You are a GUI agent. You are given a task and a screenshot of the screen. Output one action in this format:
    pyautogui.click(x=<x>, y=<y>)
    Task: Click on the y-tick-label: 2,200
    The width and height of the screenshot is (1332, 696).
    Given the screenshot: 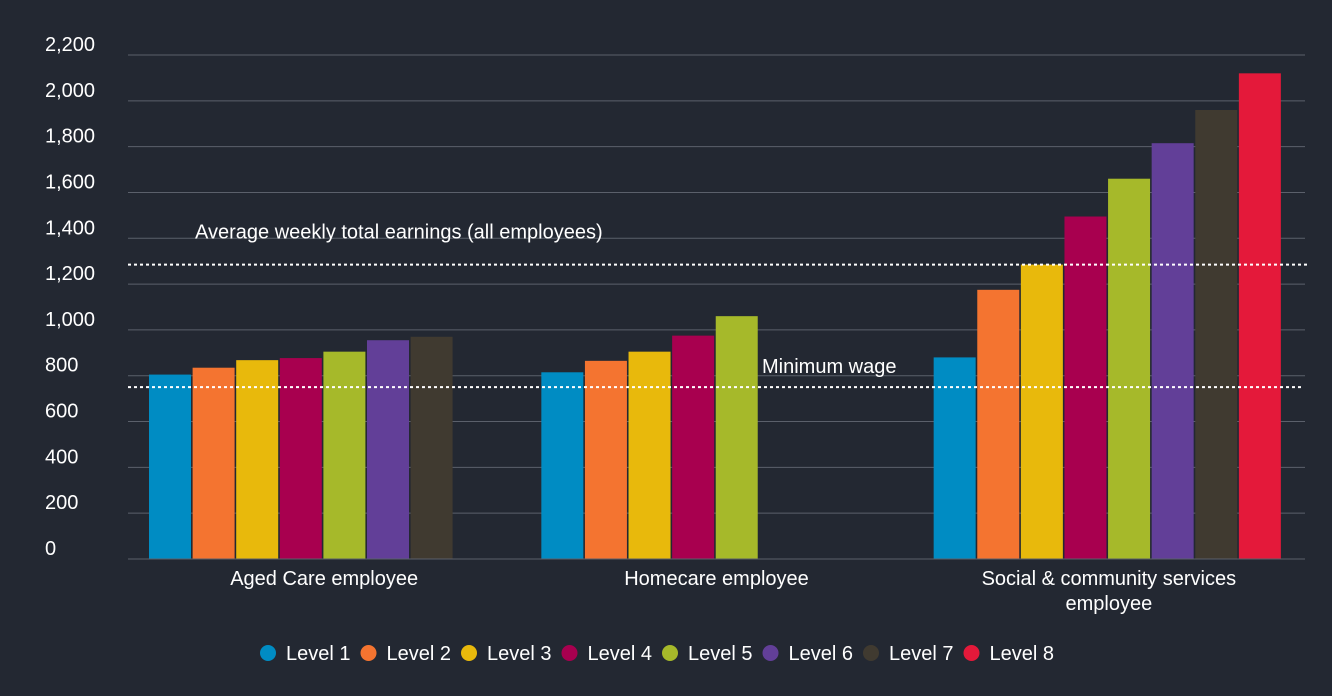 What is the action you would take?
    pyautogui.click(x=70, y=45)
    